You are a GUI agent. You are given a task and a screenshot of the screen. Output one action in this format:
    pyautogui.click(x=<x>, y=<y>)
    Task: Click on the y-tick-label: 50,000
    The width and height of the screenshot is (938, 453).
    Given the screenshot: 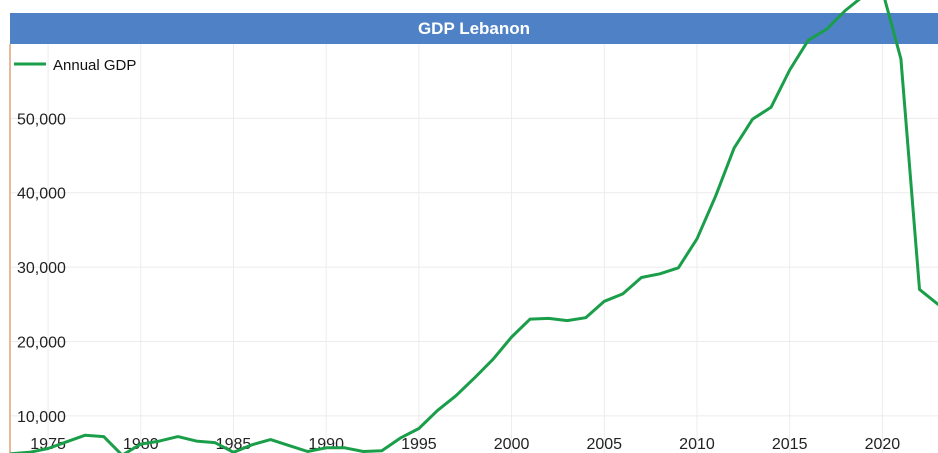 What is the action you would take?
    pyautogui.click(x=41, y=119)
    